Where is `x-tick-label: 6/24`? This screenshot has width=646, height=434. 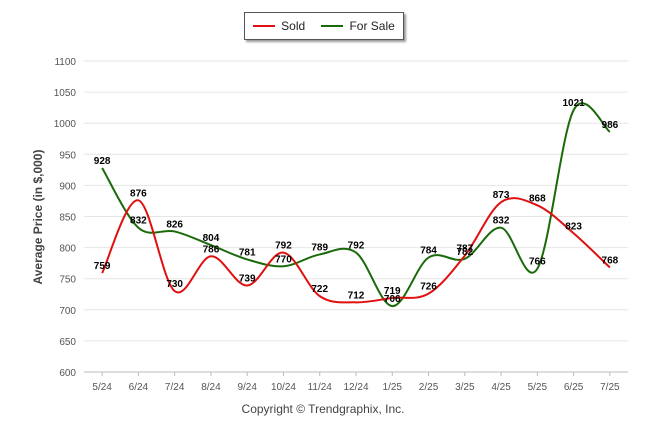 x-tick-label: 6/24 is located at coordinates (139, 387).